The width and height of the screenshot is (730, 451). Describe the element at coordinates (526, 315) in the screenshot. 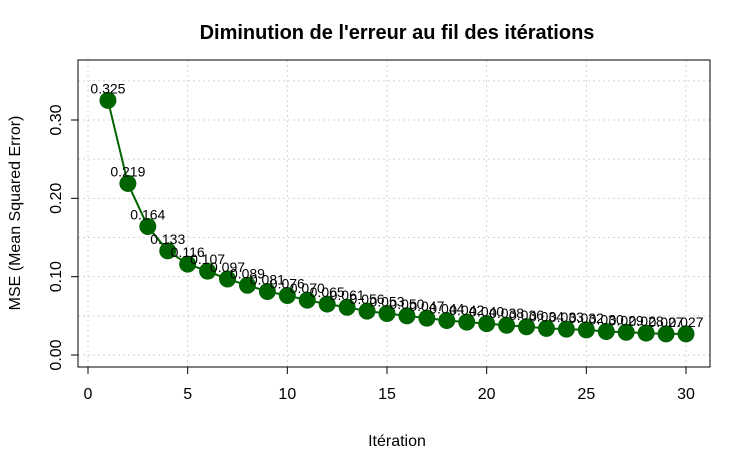

I see `data-label-22: 0.036` at that location.